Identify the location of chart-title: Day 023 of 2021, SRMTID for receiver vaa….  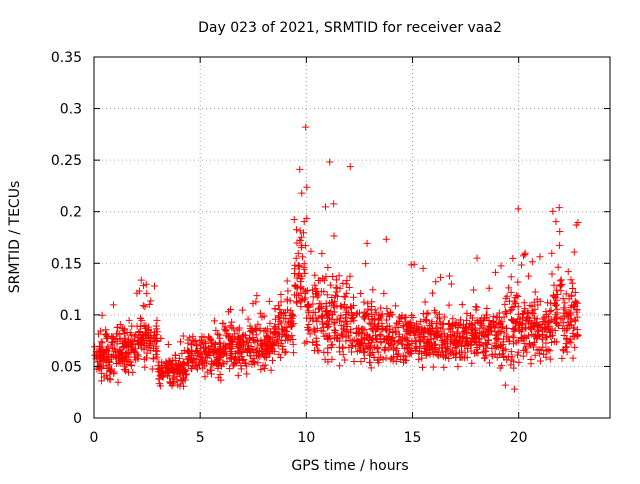
(350, 28).